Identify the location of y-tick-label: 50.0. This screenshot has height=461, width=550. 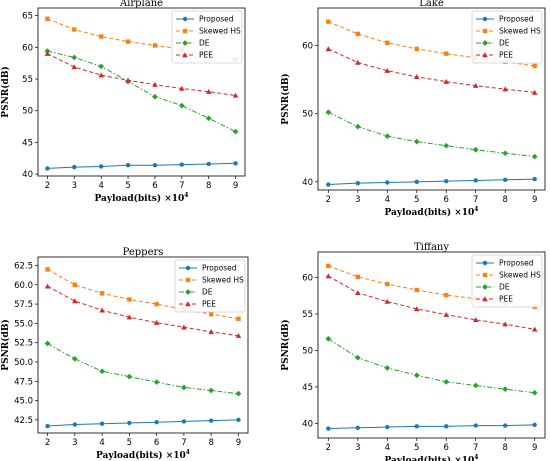
(23, 363).